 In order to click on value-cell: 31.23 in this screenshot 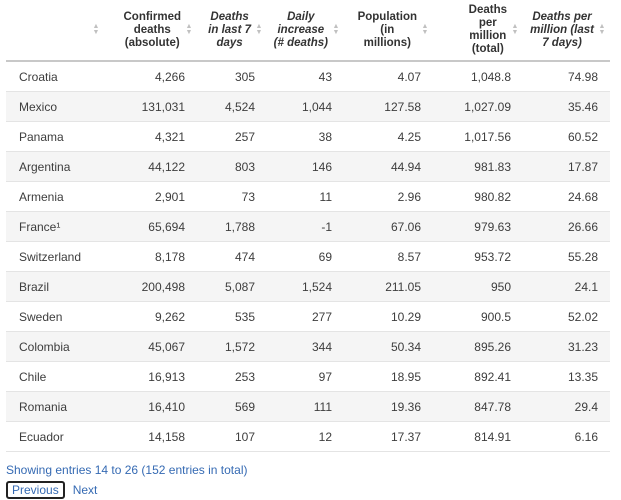, I will do `click(566, 346)`.